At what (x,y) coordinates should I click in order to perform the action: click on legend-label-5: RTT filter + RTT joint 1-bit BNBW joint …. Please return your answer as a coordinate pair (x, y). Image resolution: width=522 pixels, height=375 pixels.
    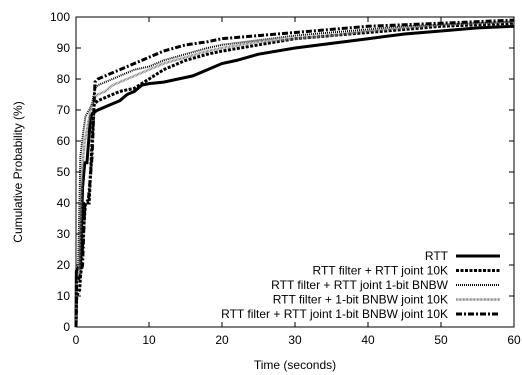
    Looking at the image, I should click on (334, 314).